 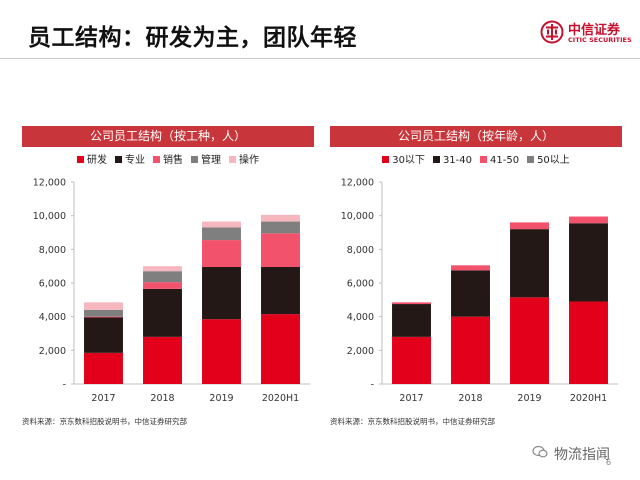 What do you see at coordinates (211, 160) in the screenshot?
I see `legend-label: 管理` at bounding box center [211, 160].